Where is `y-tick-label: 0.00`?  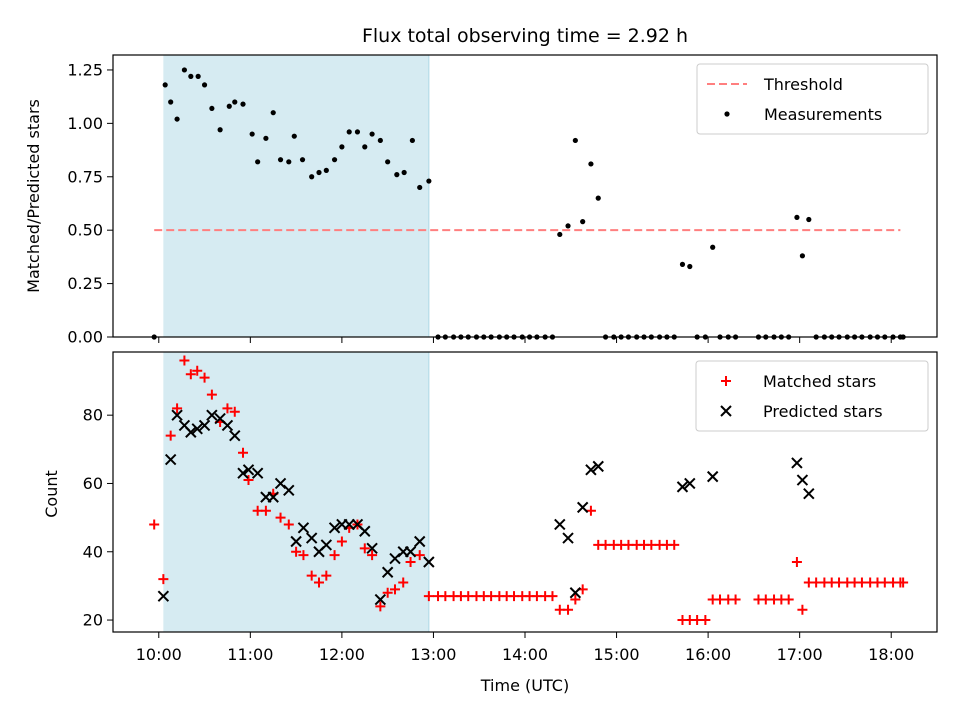 y-tick-label: 0.00 is located at coordinates (85, 337).